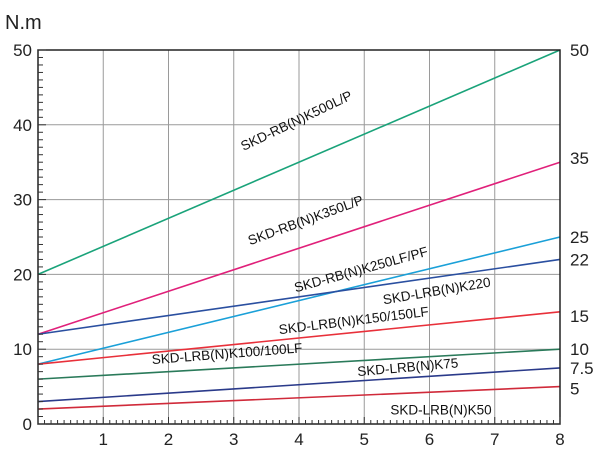 The width and height of the screenshot is (605, 455). What do you see at coordinates (23, 23) in the screenshot?
I see `y-axis-label: N.m` at bounding box center [23, 23].